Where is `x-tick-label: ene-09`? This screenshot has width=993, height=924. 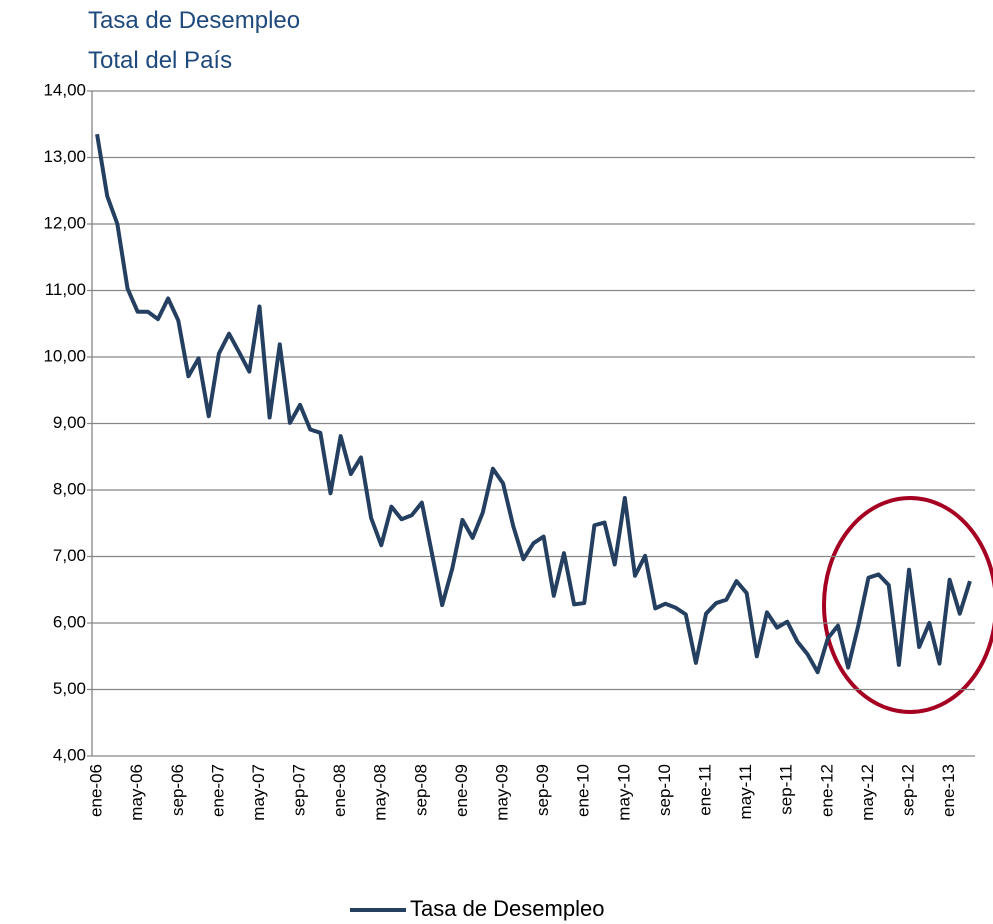
x-tick-label: ene-09 is located at coordinates (461, 790).